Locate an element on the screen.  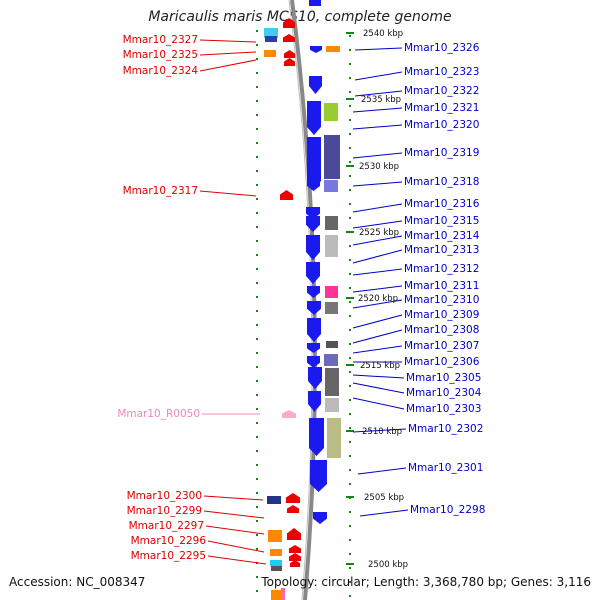
gene-label-left: Mmar10_2296 is located at coordinates (169, 541).